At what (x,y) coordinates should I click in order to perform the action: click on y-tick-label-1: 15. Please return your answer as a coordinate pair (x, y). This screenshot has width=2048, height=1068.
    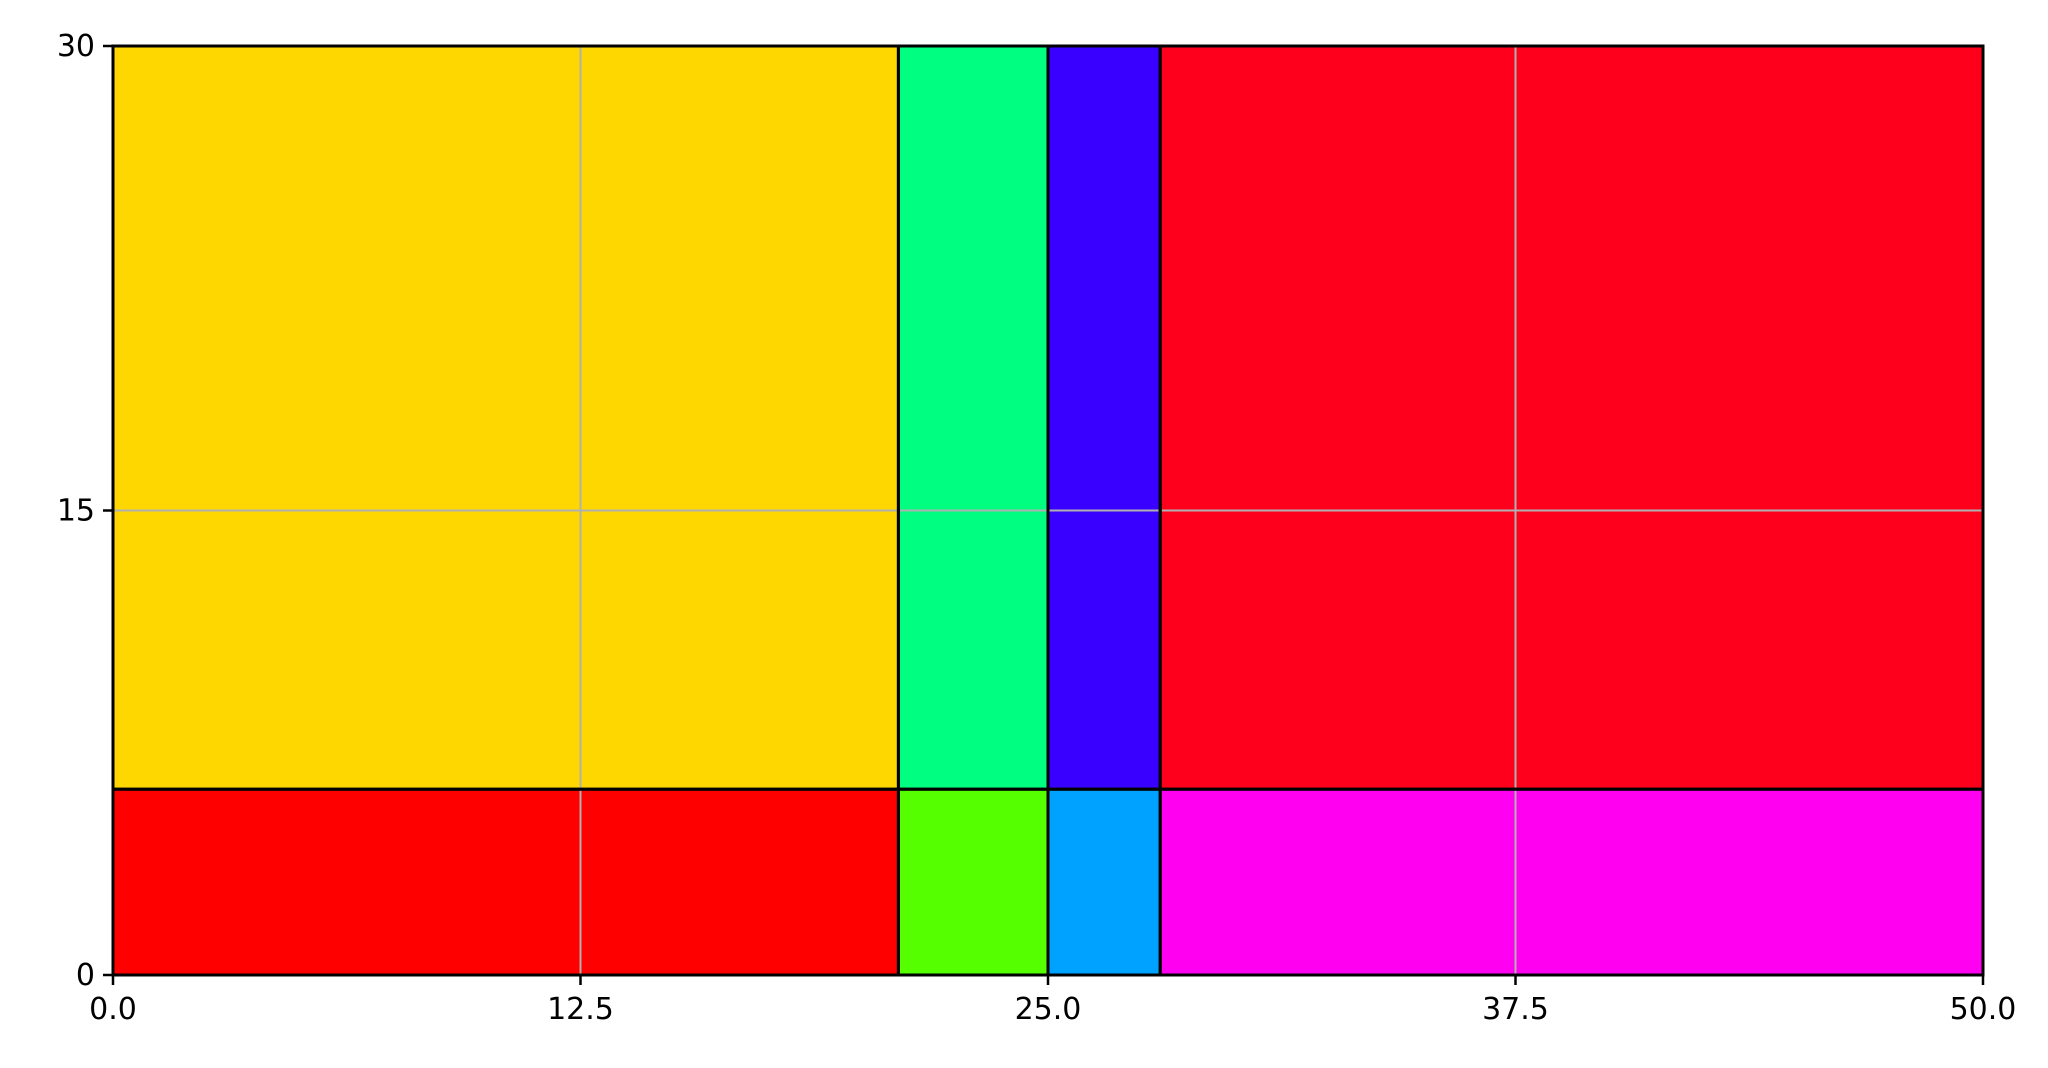
    Looking at the image, I should click on (76, 511).